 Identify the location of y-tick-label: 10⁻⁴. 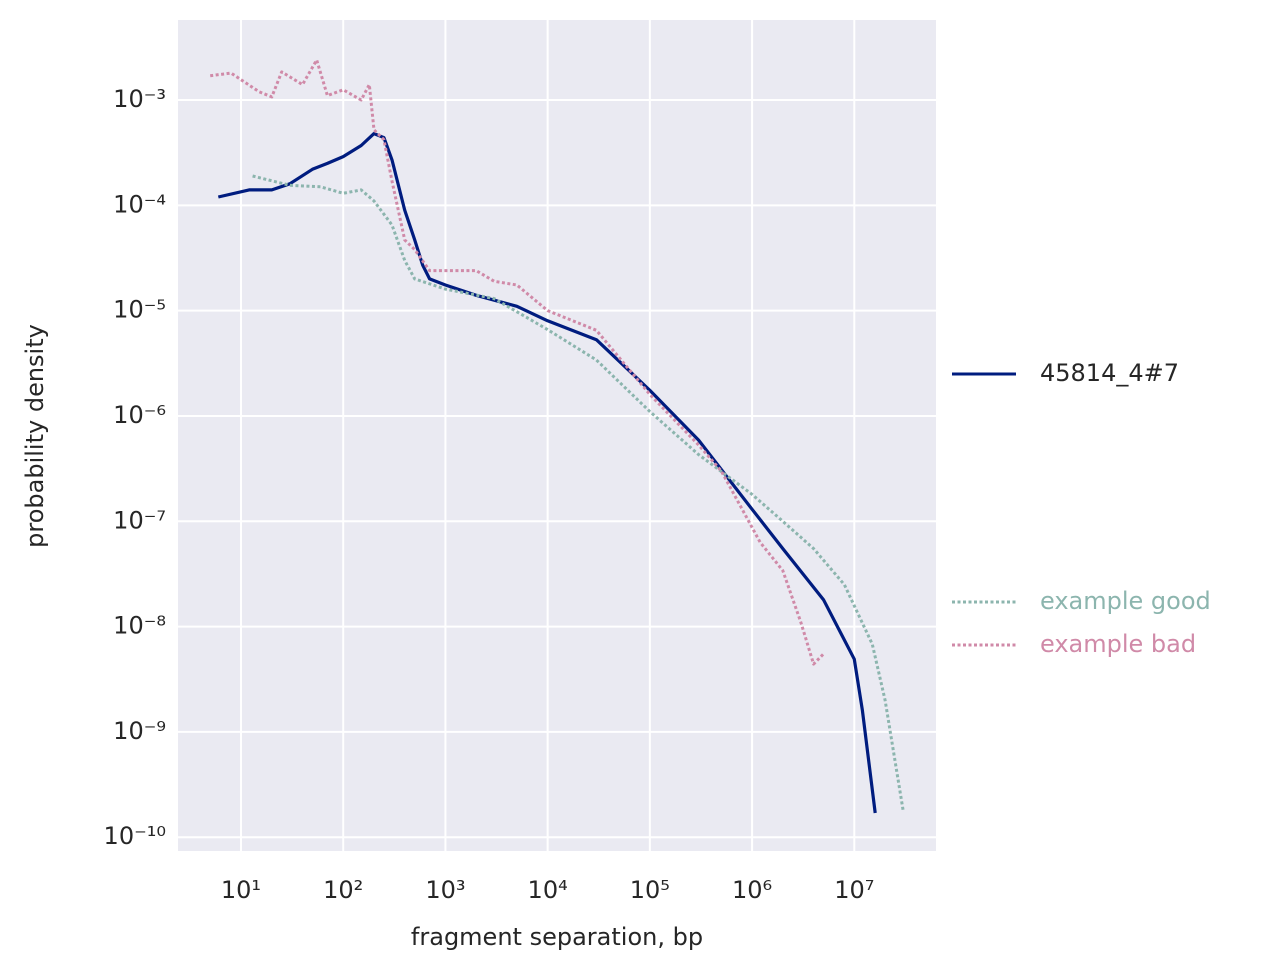
(139, 204).